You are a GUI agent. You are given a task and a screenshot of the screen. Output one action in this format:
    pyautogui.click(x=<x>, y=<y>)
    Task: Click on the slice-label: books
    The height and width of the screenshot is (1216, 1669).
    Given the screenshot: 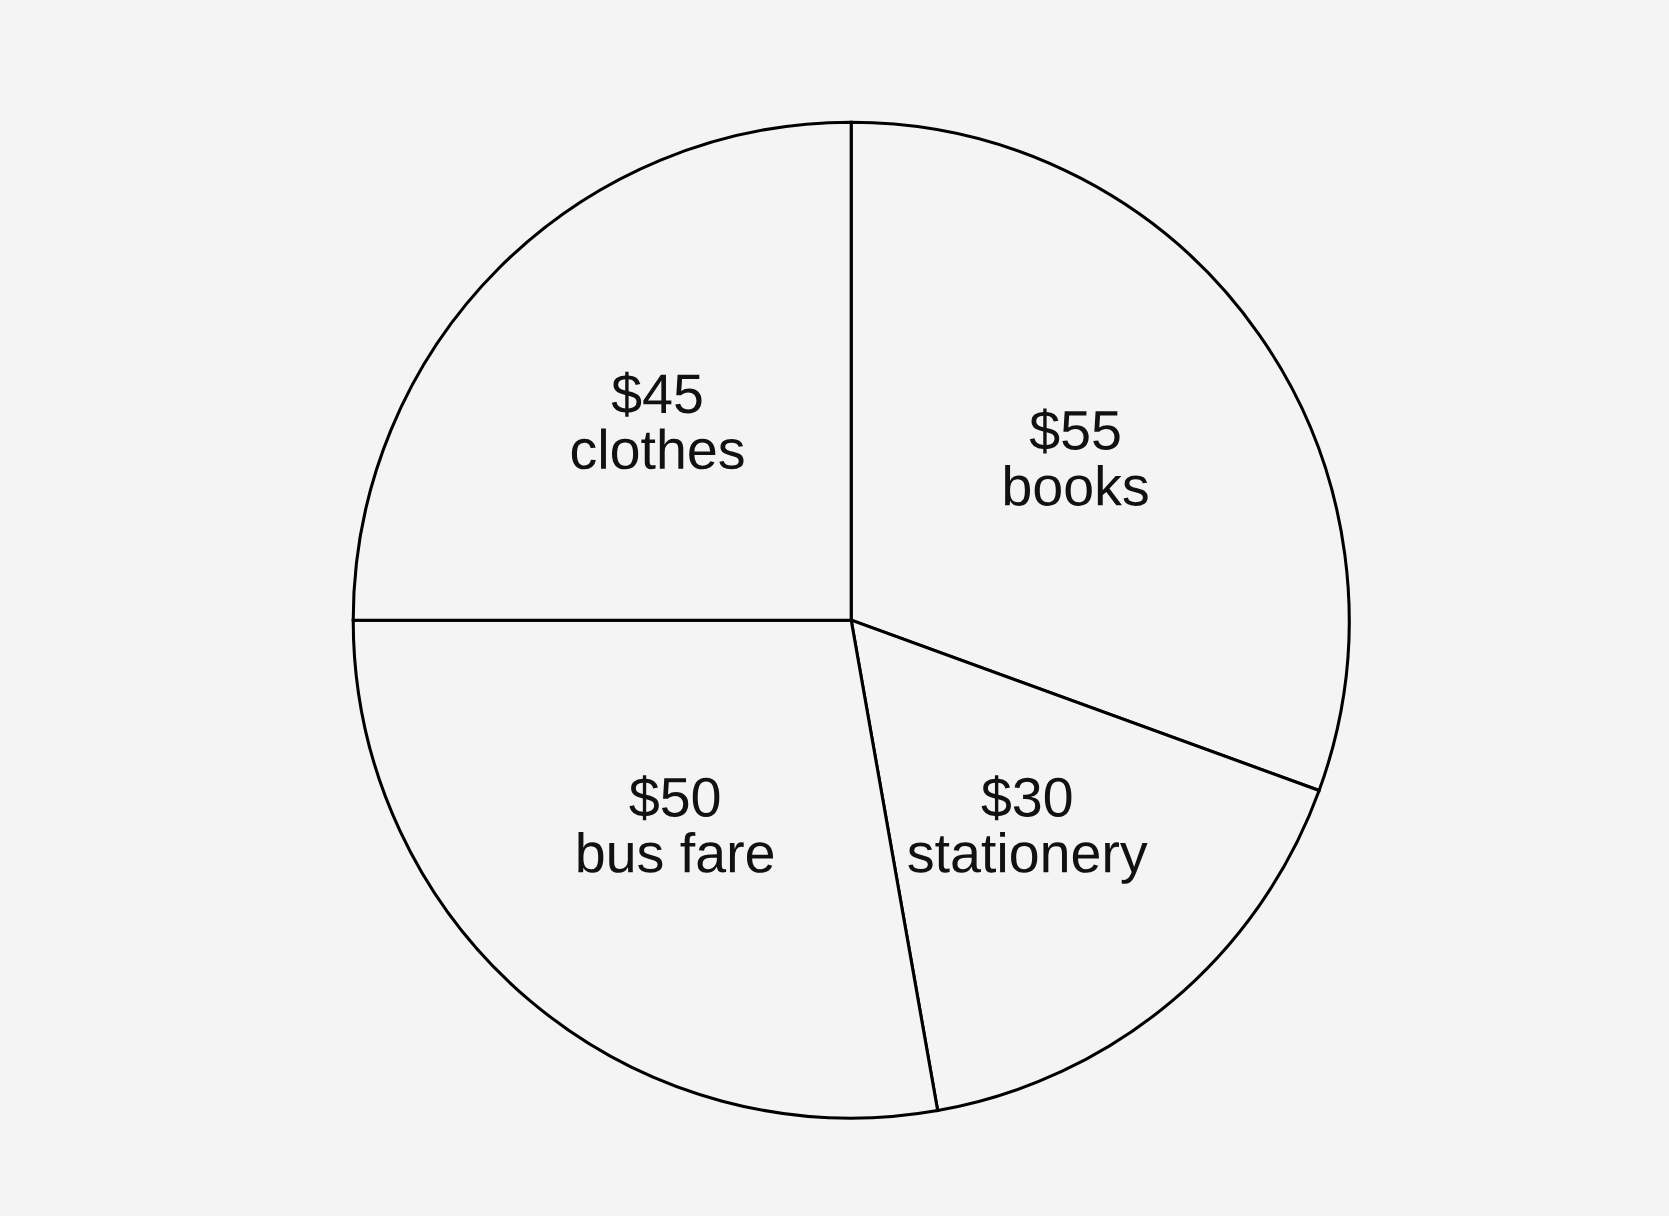 What is the action you would take?
    pyautogui.click(x=1076, y=485)
    